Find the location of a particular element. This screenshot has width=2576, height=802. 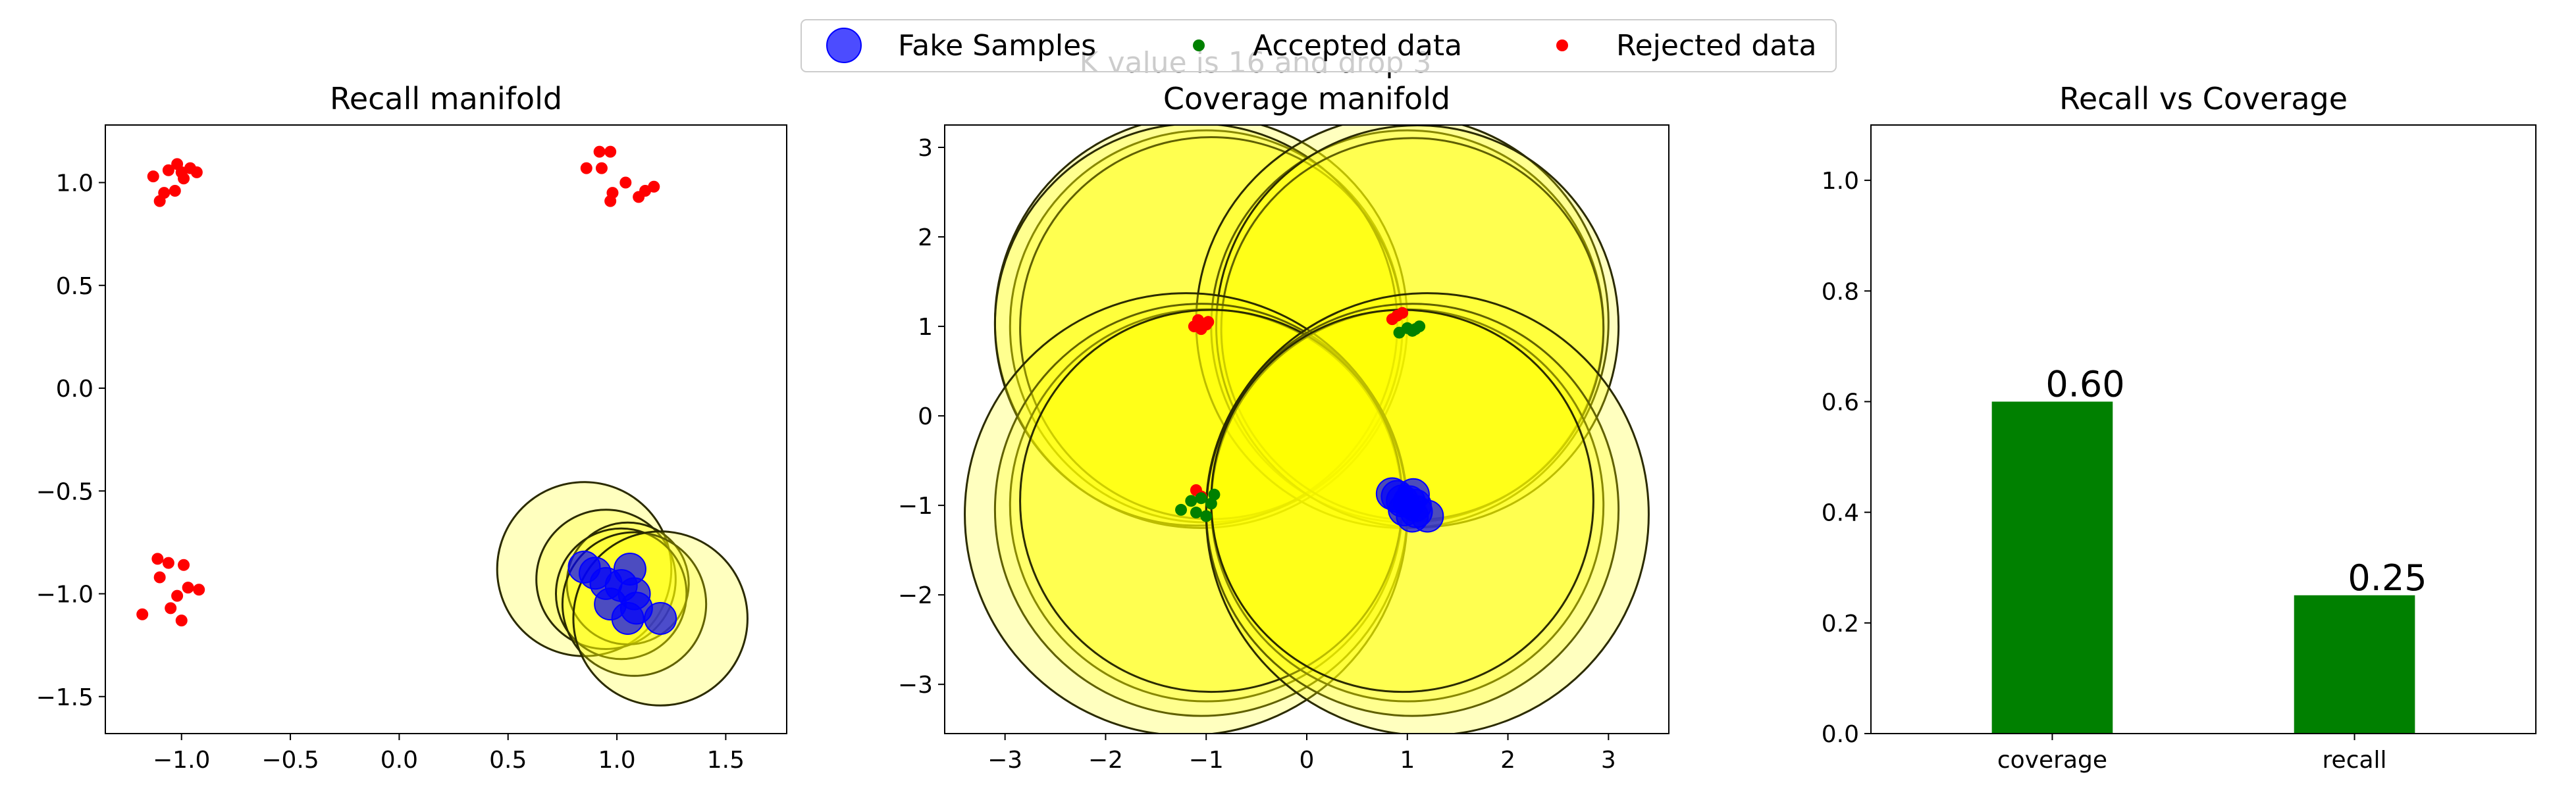

recall-manifold-title: Recall manifold is located at coordinates (446, 98).